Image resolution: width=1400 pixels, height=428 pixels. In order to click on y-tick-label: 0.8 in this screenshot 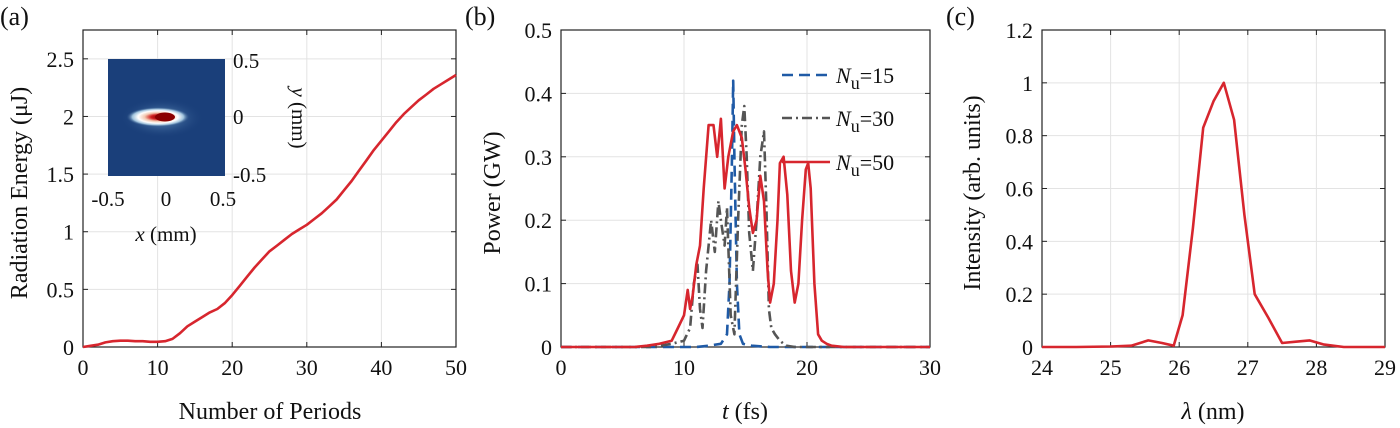, I will do `click(1020, 136)`.